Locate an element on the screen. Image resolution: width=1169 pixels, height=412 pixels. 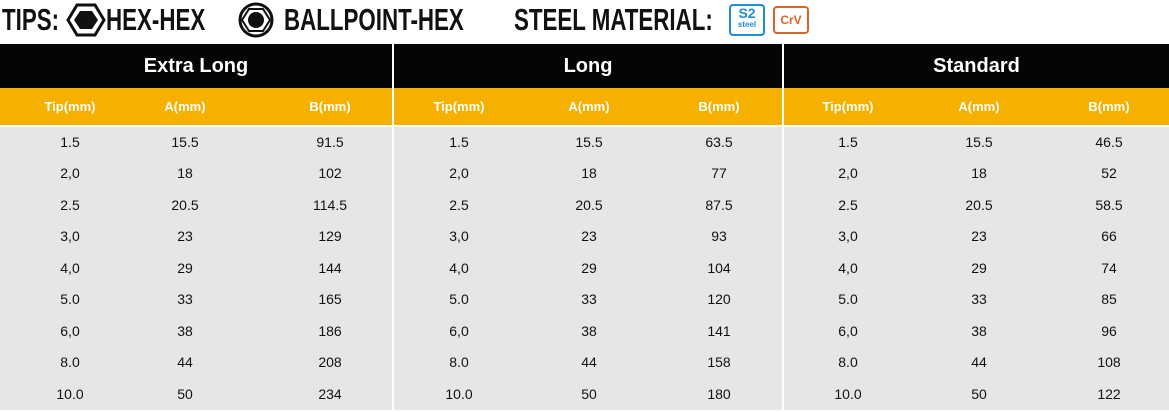
table-cell: 208 is located at coordinates (330, 362).